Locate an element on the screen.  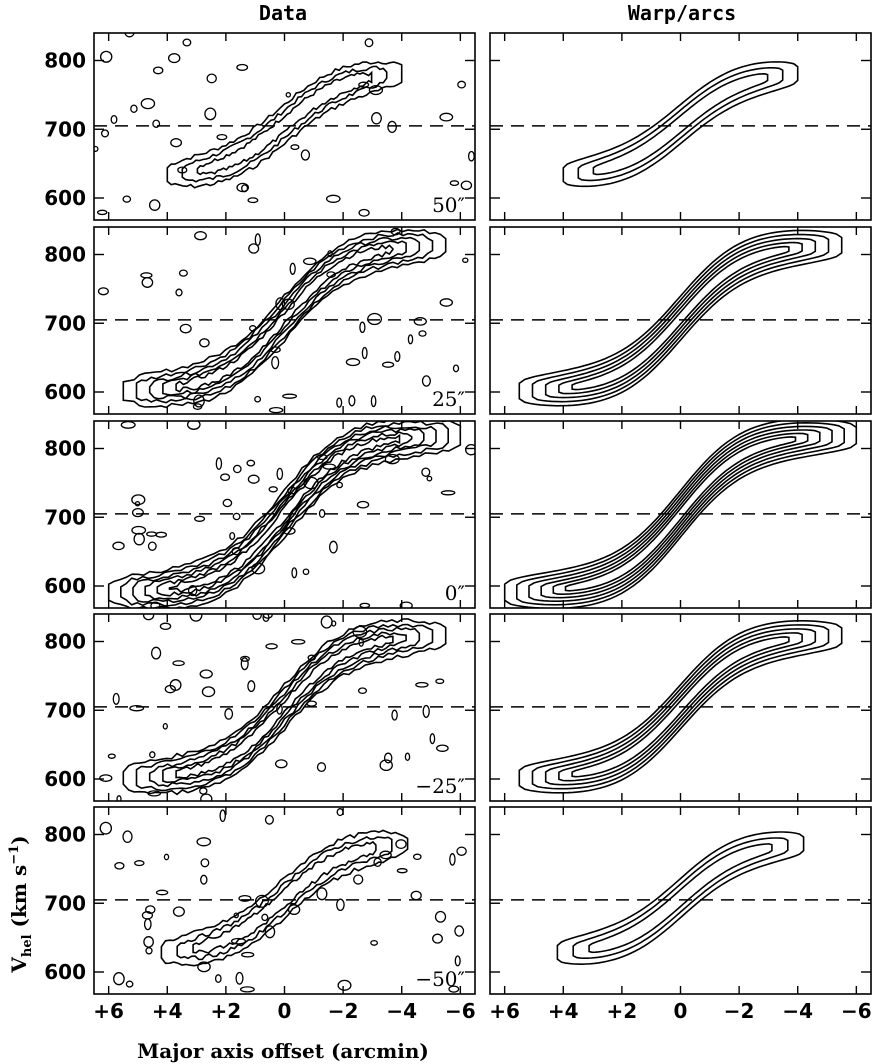
panel-model-row-4: +6 +4 +2 0 −2 −4 −6 is located at coordinates (680, 914).